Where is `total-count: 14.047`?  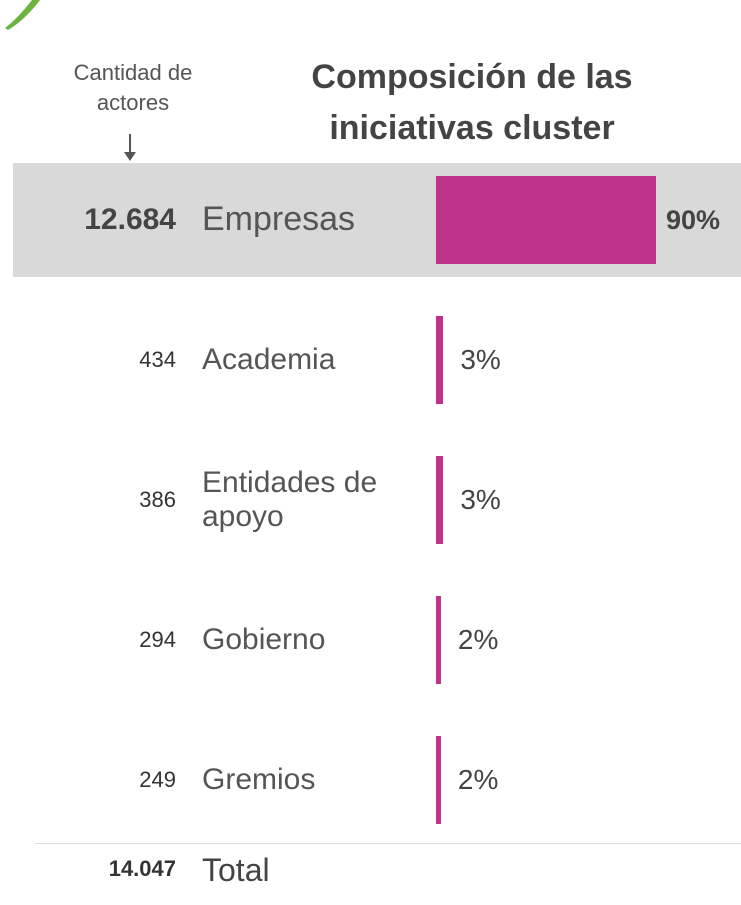 total-count: 14.047 is located at coordinates (142, 868).